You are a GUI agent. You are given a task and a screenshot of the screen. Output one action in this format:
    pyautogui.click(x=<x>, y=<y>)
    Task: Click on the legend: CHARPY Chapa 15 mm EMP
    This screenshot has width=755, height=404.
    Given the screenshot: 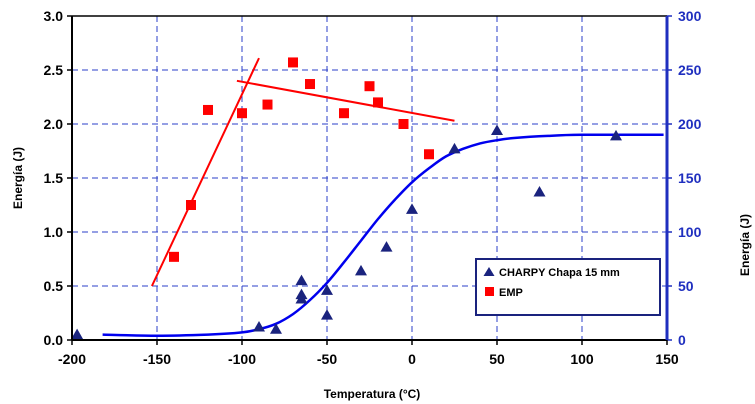 What is the action you would take?
    pyautogui.click(x=568, y=287)
    